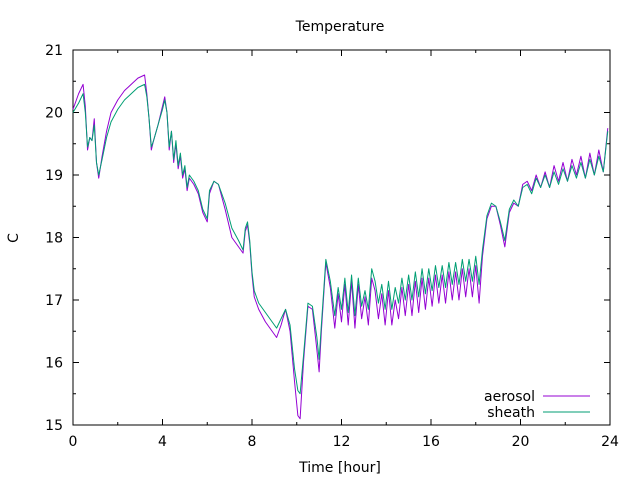 This screenshot has height=480, width=640. Describe the element at coordinates (54, 114) in the screenshot. I see `y-tick-label: 20` at that location.